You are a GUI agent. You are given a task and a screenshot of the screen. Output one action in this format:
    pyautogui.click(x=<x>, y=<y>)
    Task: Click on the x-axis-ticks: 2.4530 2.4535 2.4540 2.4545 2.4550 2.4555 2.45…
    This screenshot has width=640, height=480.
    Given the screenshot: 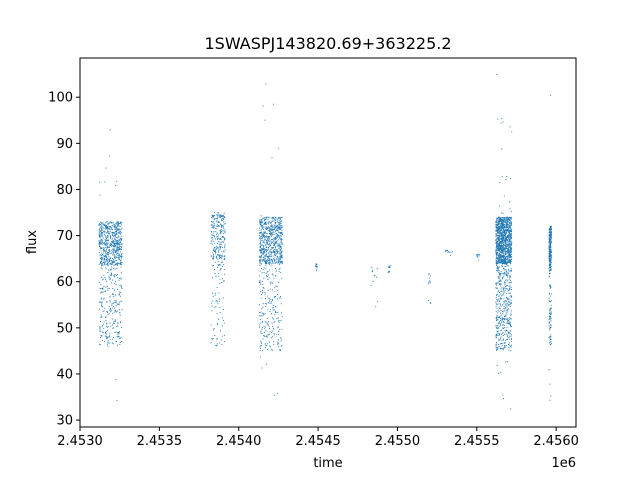 What is the action you would take?
    pyautogui.click(x=318, y=438)
    